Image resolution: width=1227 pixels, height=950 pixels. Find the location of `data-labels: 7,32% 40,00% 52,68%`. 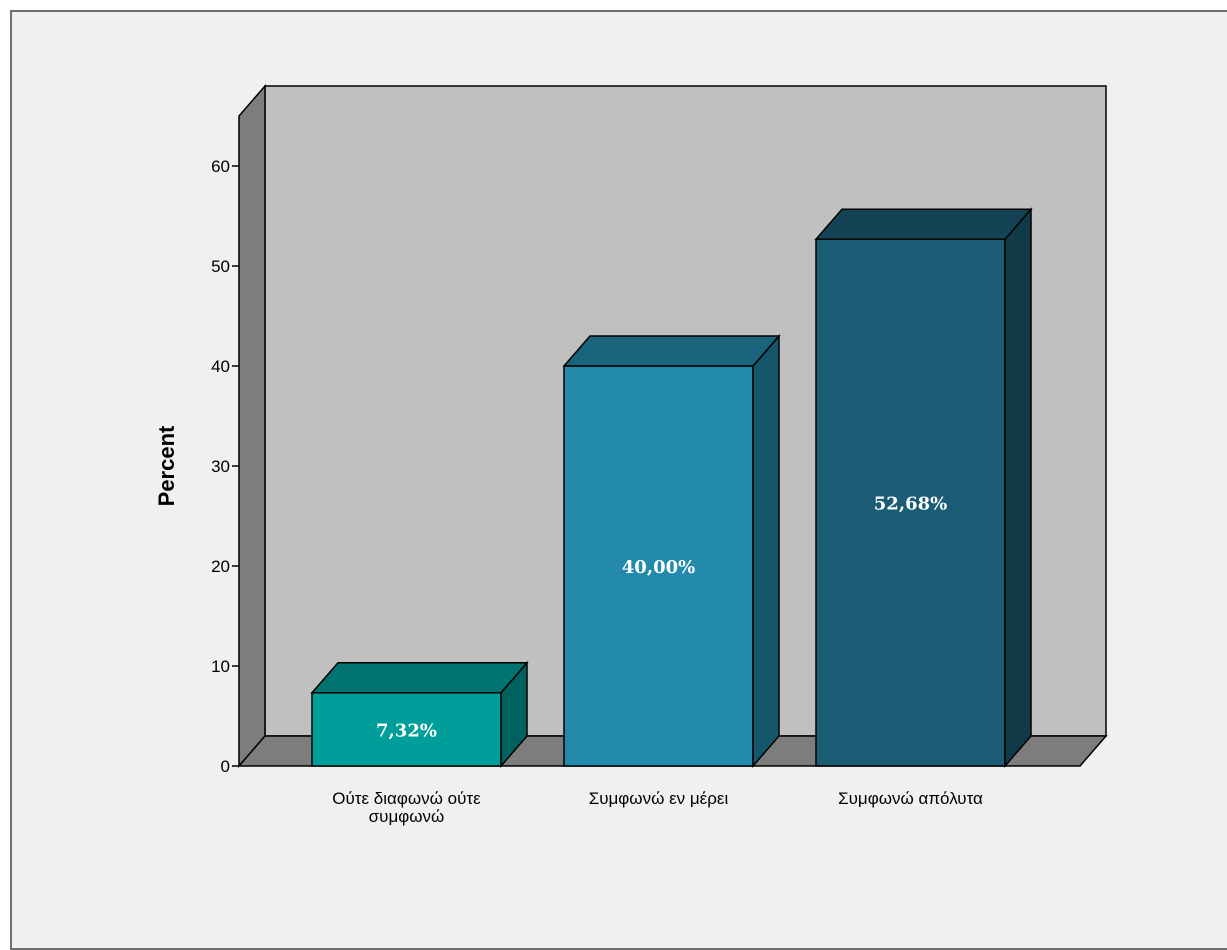

data-labels: 7,32% 40,00% 52,68% is located at coordinates (661, 618).